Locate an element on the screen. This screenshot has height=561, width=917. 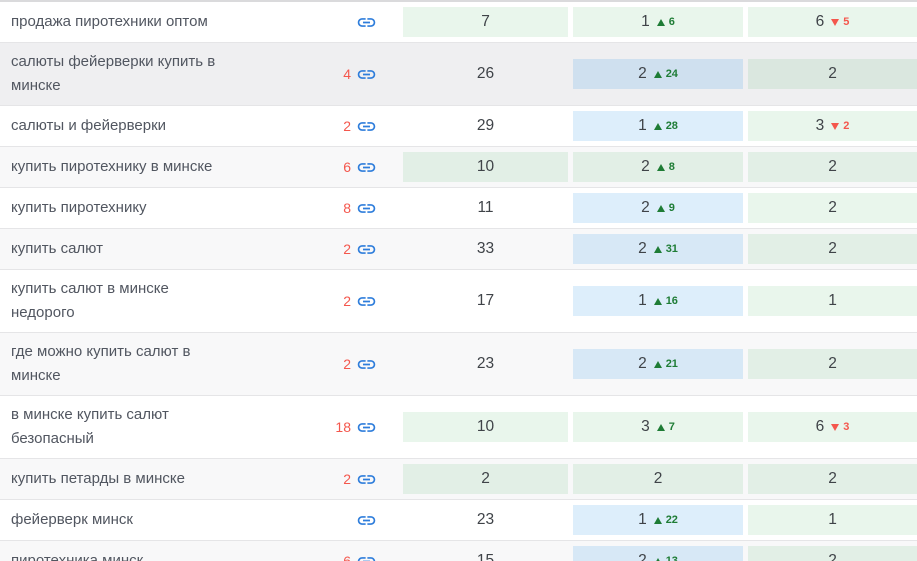
position-cell: 2 8 is located at coordinates (658, 167).